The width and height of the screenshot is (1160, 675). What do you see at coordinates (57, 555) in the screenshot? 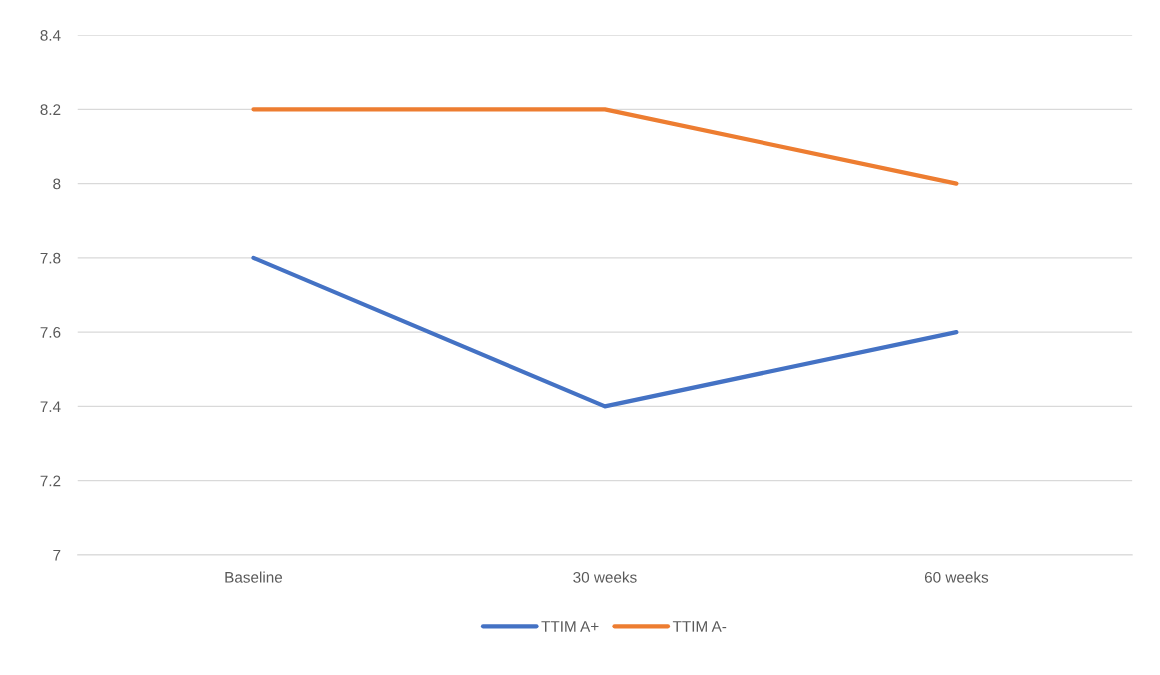
I see `y-tick-label: 7` at bounding box center [57, 555].